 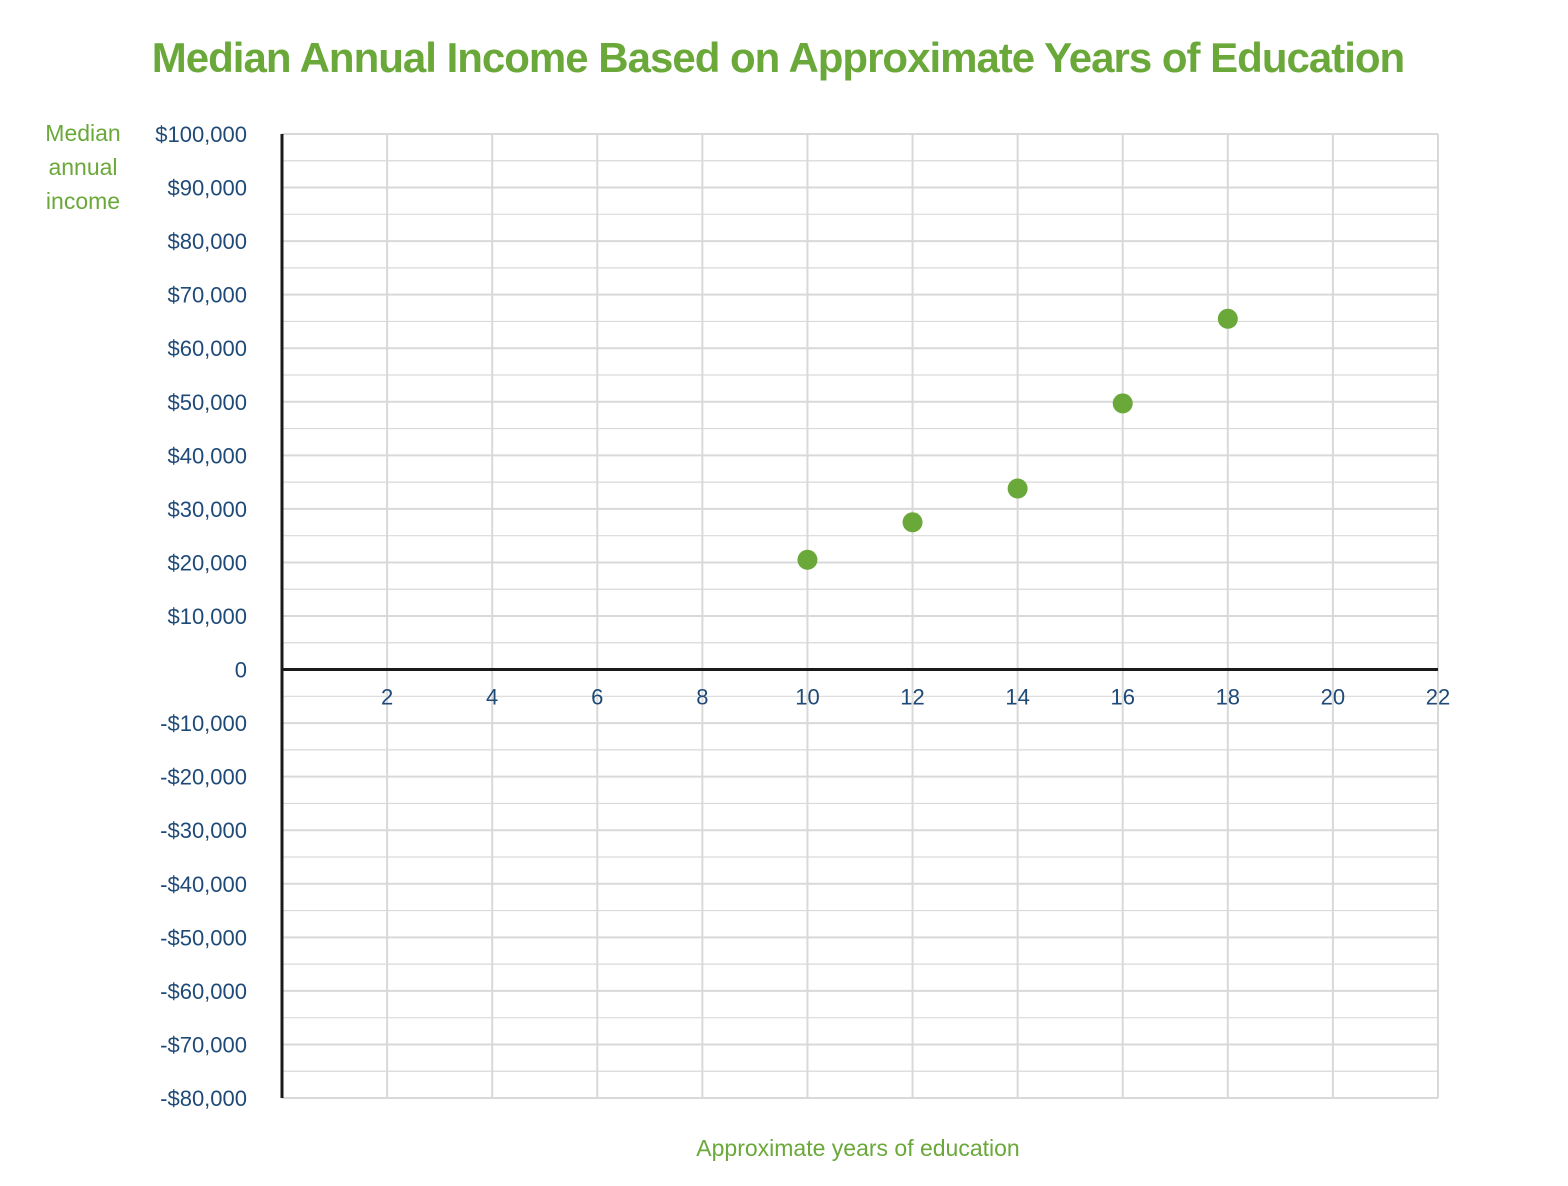 I want to click on x-tick-label: 10, so click(x=807, y=697).